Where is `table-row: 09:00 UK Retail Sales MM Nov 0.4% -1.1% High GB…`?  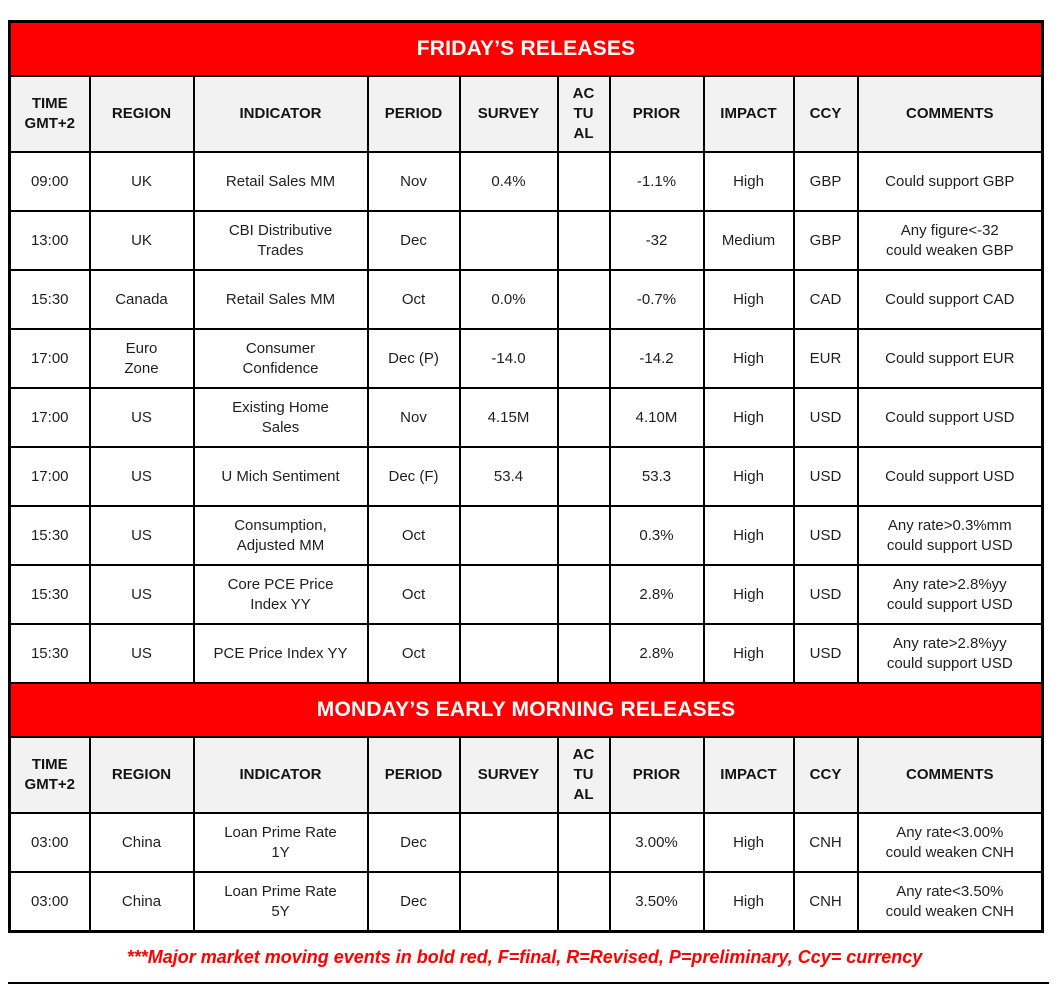
table-row: 09:00 UK Retail Sales MM Nov 0.4% -1.1% High GB… is located at coordinates (526, 181).